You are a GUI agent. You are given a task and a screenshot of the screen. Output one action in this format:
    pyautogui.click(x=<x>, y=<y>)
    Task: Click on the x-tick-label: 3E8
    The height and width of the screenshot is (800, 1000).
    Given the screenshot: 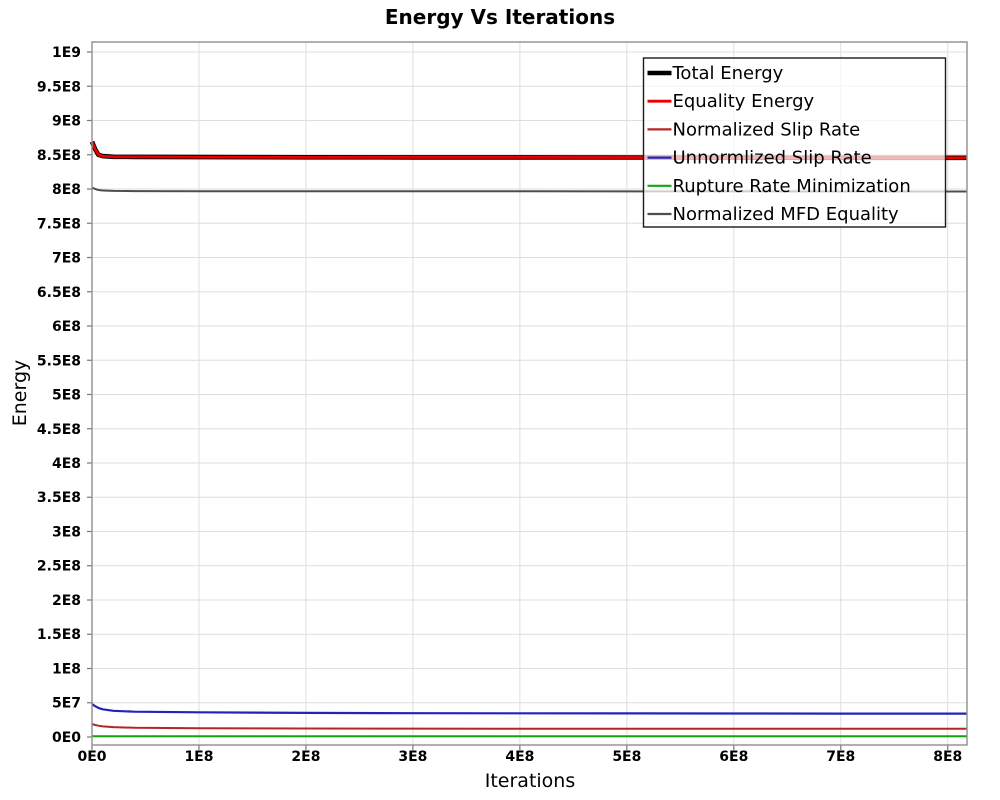 What is the action you would take?
    pyautogui.click(x=412, y=757)
    